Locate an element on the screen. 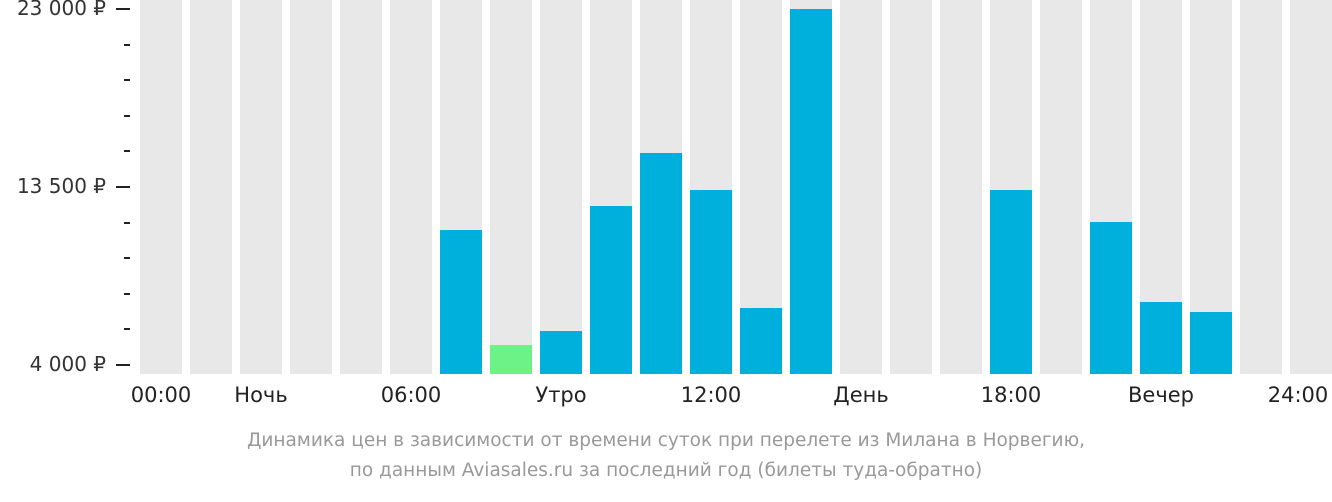  y-axis-label: 13 500 ₽ is located at coordinates (61, 186).